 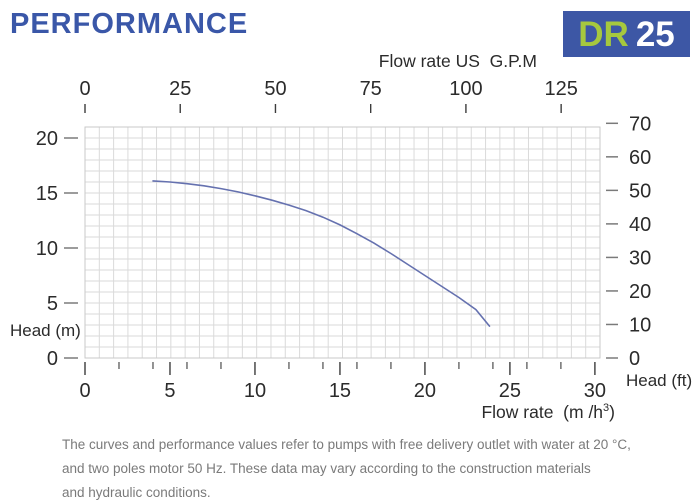 What do you see at coordinates (659, 380) in the screenshot?
I see `right-axis-title: Head (ft)` at bounding box center [659, 380].